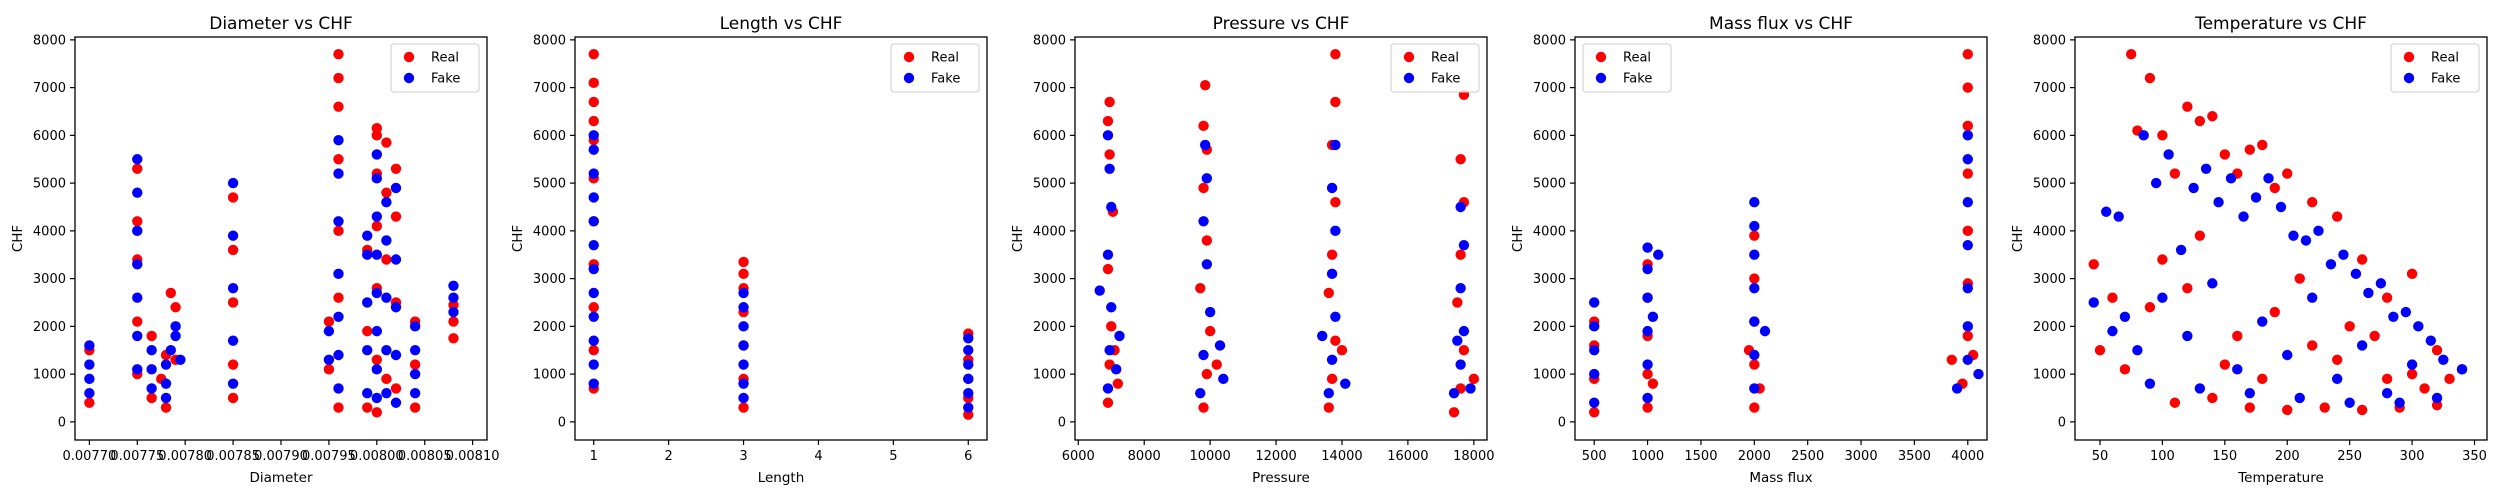  Describe the element at coordinates (818, 456) in the screenshot. I see `x-tick-label: 4` at that location.